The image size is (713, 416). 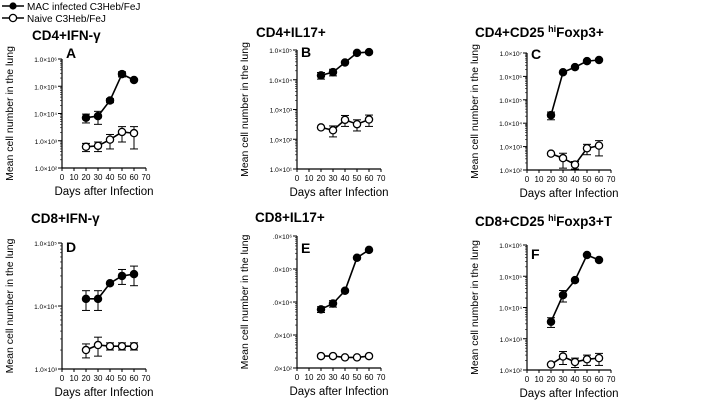 What do you see at coordinates (65, 218) in the screenshot?
I see `chart-title: CD8+IFN-γ` at bounding box center [65, 218].